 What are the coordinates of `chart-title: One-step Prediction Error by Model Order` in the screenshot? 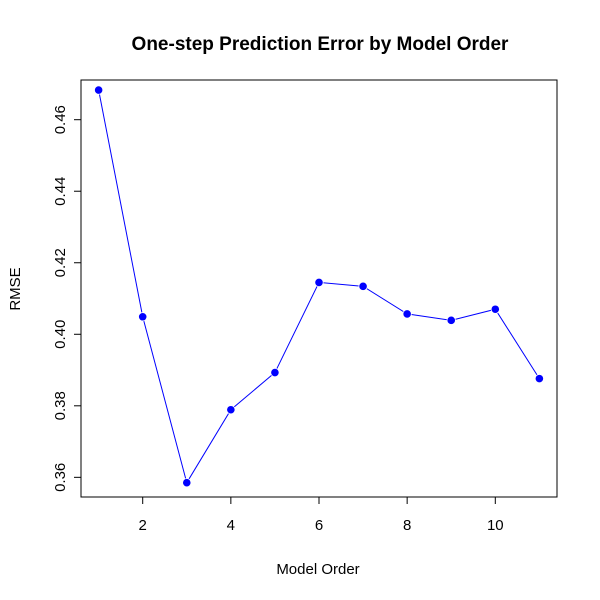 It's located at (321, 44).